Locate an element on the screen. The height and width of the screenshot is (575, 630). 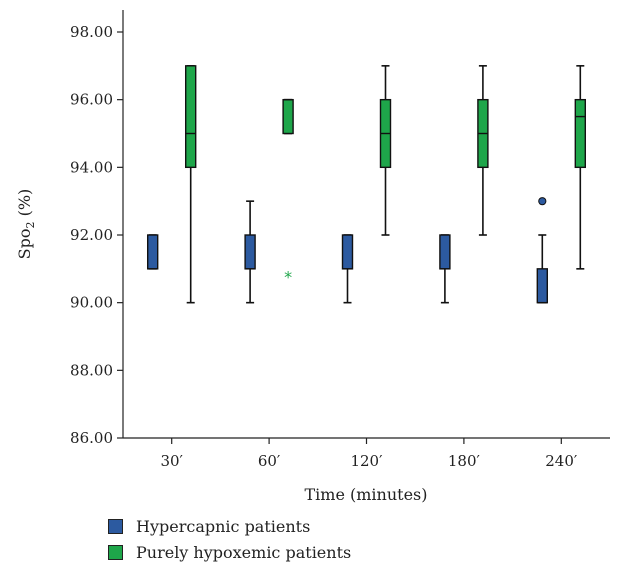
x-ticks: 30′ 60′ 120′ 180′ 240′ is located at coordinates (369, 454).